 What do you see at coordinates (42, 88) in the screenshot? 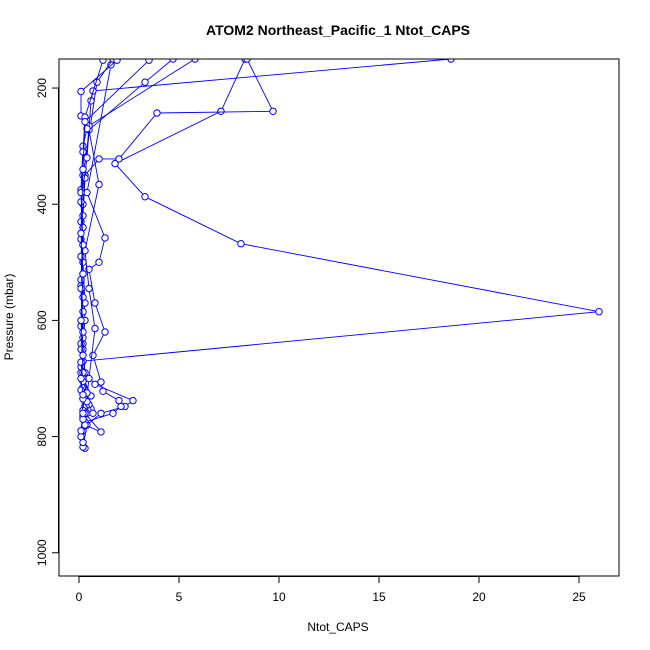
I see `y-tick-label: 200` at bounding box center [42, 88].